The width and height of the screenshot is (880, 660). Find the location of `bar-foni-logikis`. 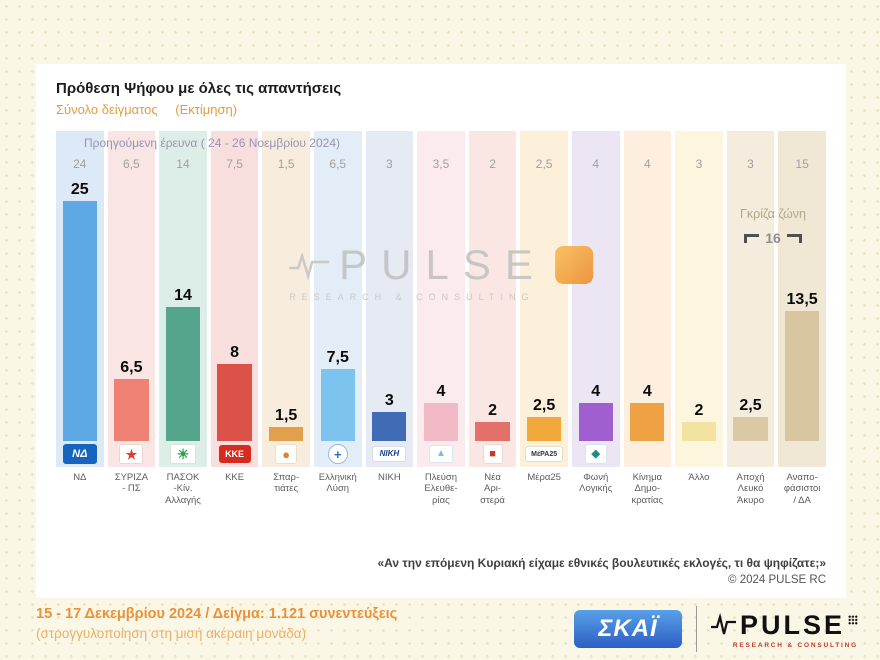

bar-foni-logikis is located at coordinates (595, 421).